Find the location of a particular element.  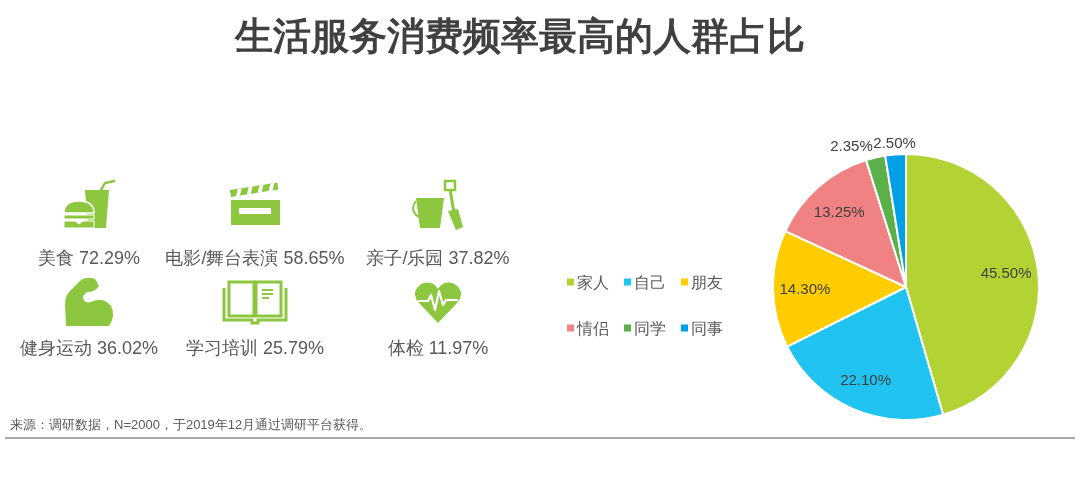

text: 美食 72.29% is located at coordinates (89, 258).